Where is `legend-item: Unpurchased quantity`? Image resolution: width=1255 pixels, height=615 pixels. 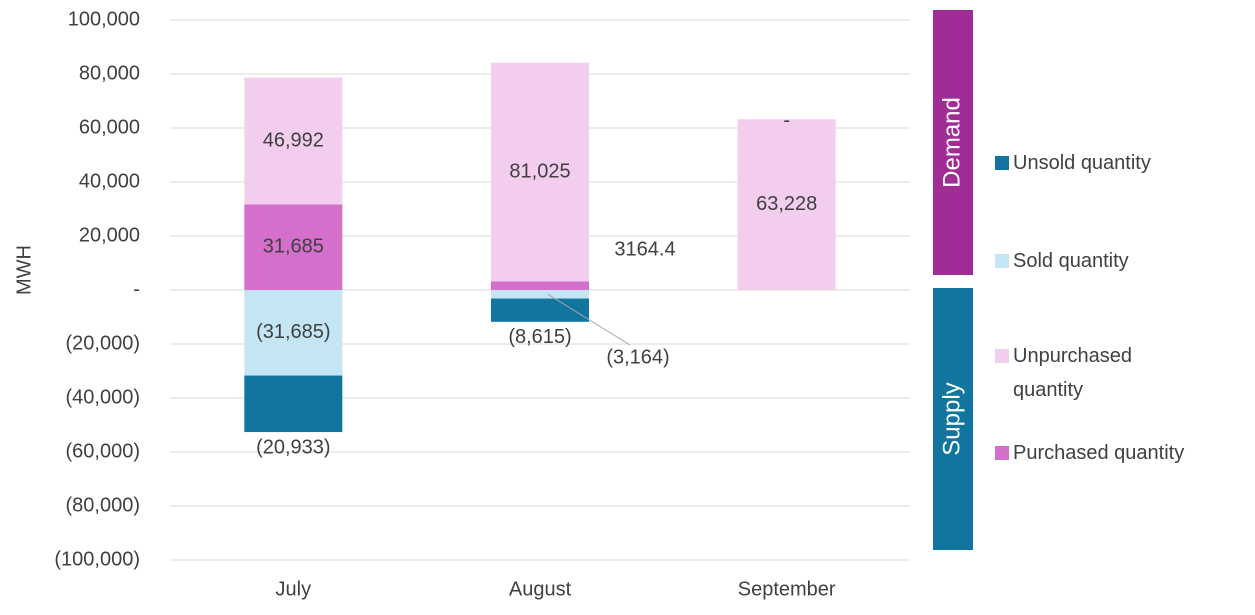 legend-item: Unpurchased quantity is located at coordinates (1079, 373).